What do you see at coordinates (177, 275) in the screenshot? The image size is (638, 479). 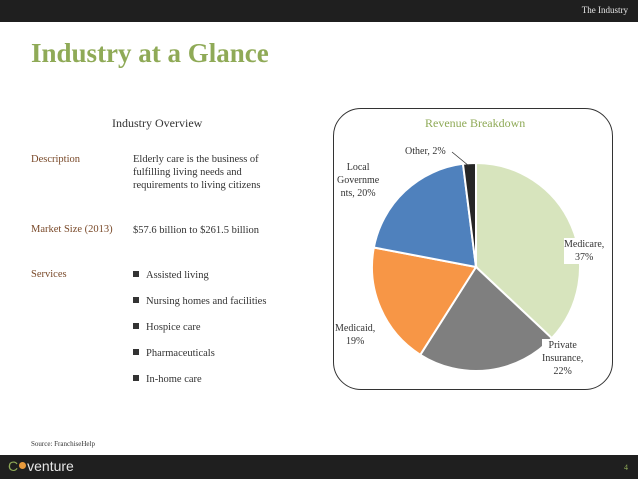 I see `service-text: Assisted living` at bounding box center [177, 275].